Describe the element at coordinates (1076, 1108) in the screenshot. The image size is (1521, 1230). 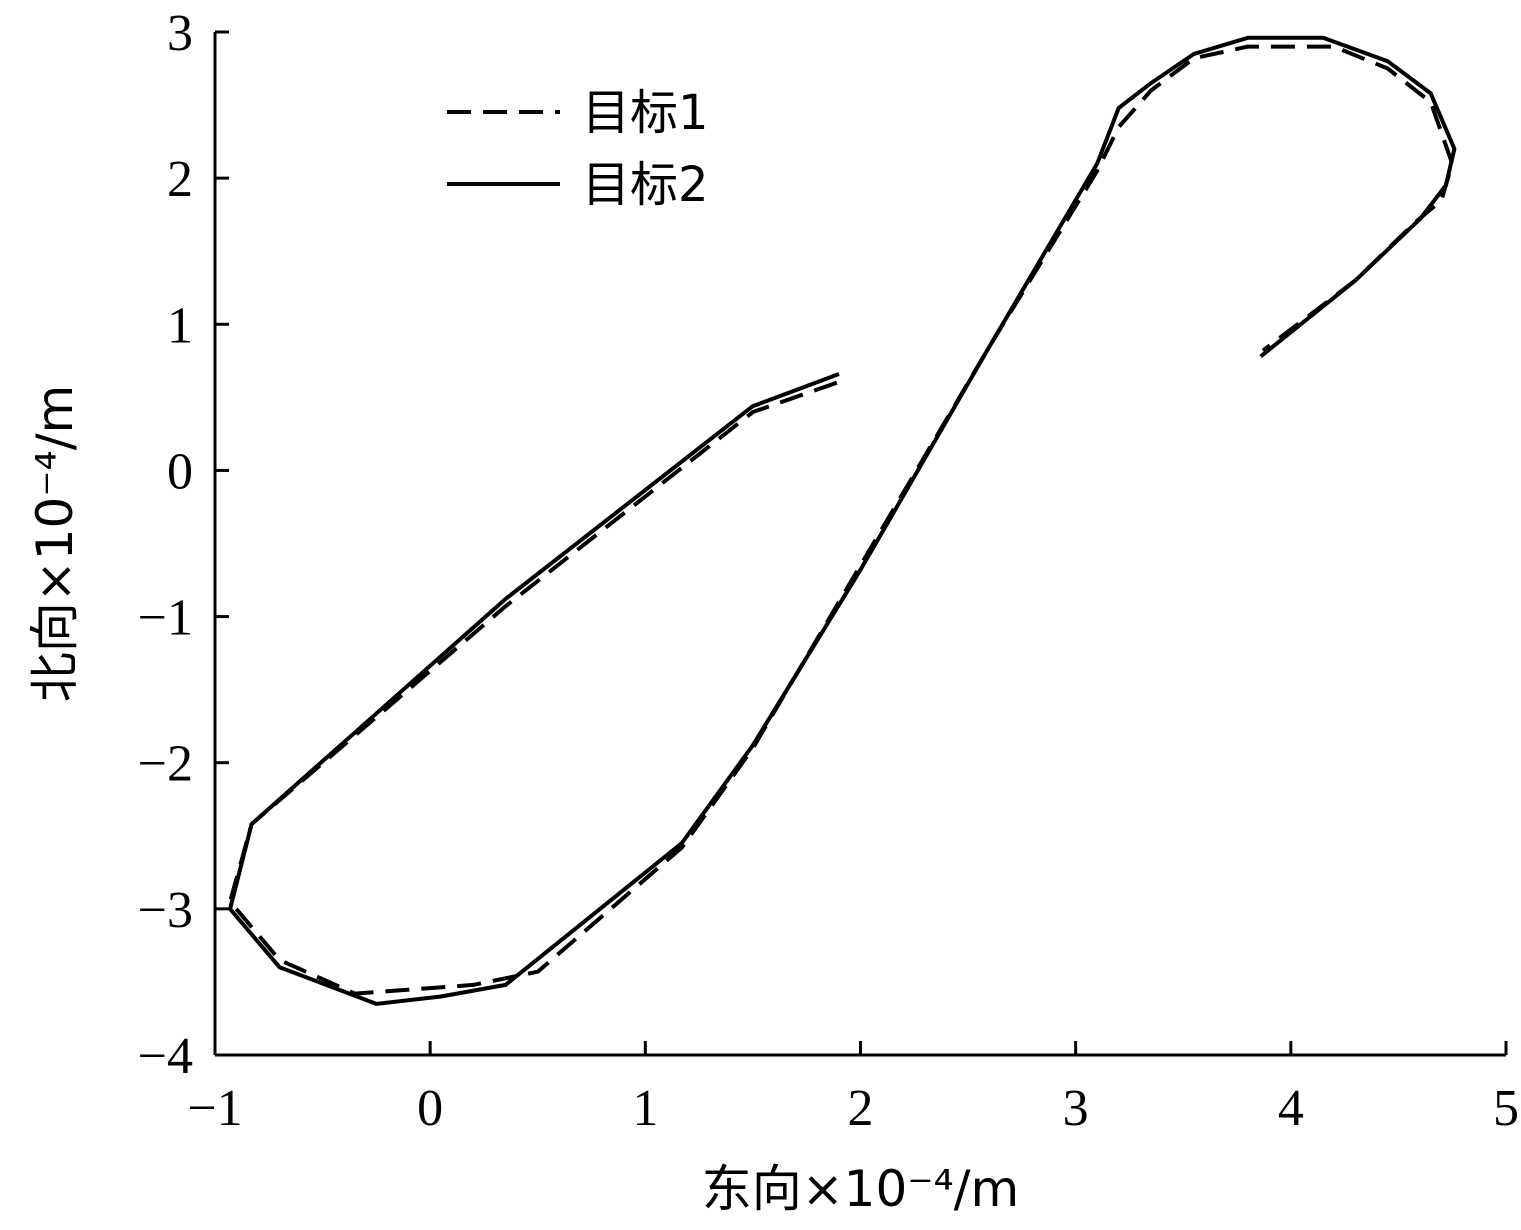
I see `x-tick-label: 3` at that location.